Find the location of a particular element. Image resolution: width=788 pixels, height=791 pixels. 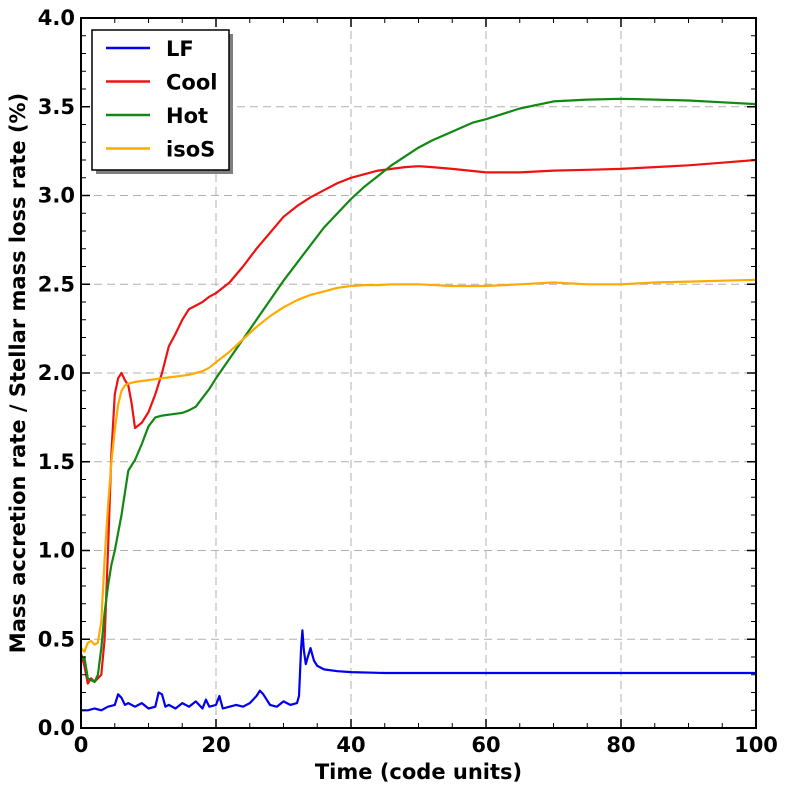

x-tick-label: 80 is located at coordinates (620, 745).